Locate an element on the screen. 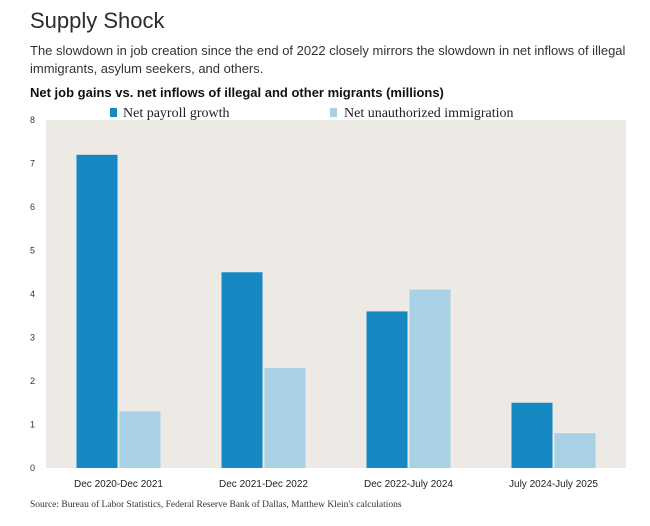  legend-swatch-immigration is located at coordinates (333, 112).